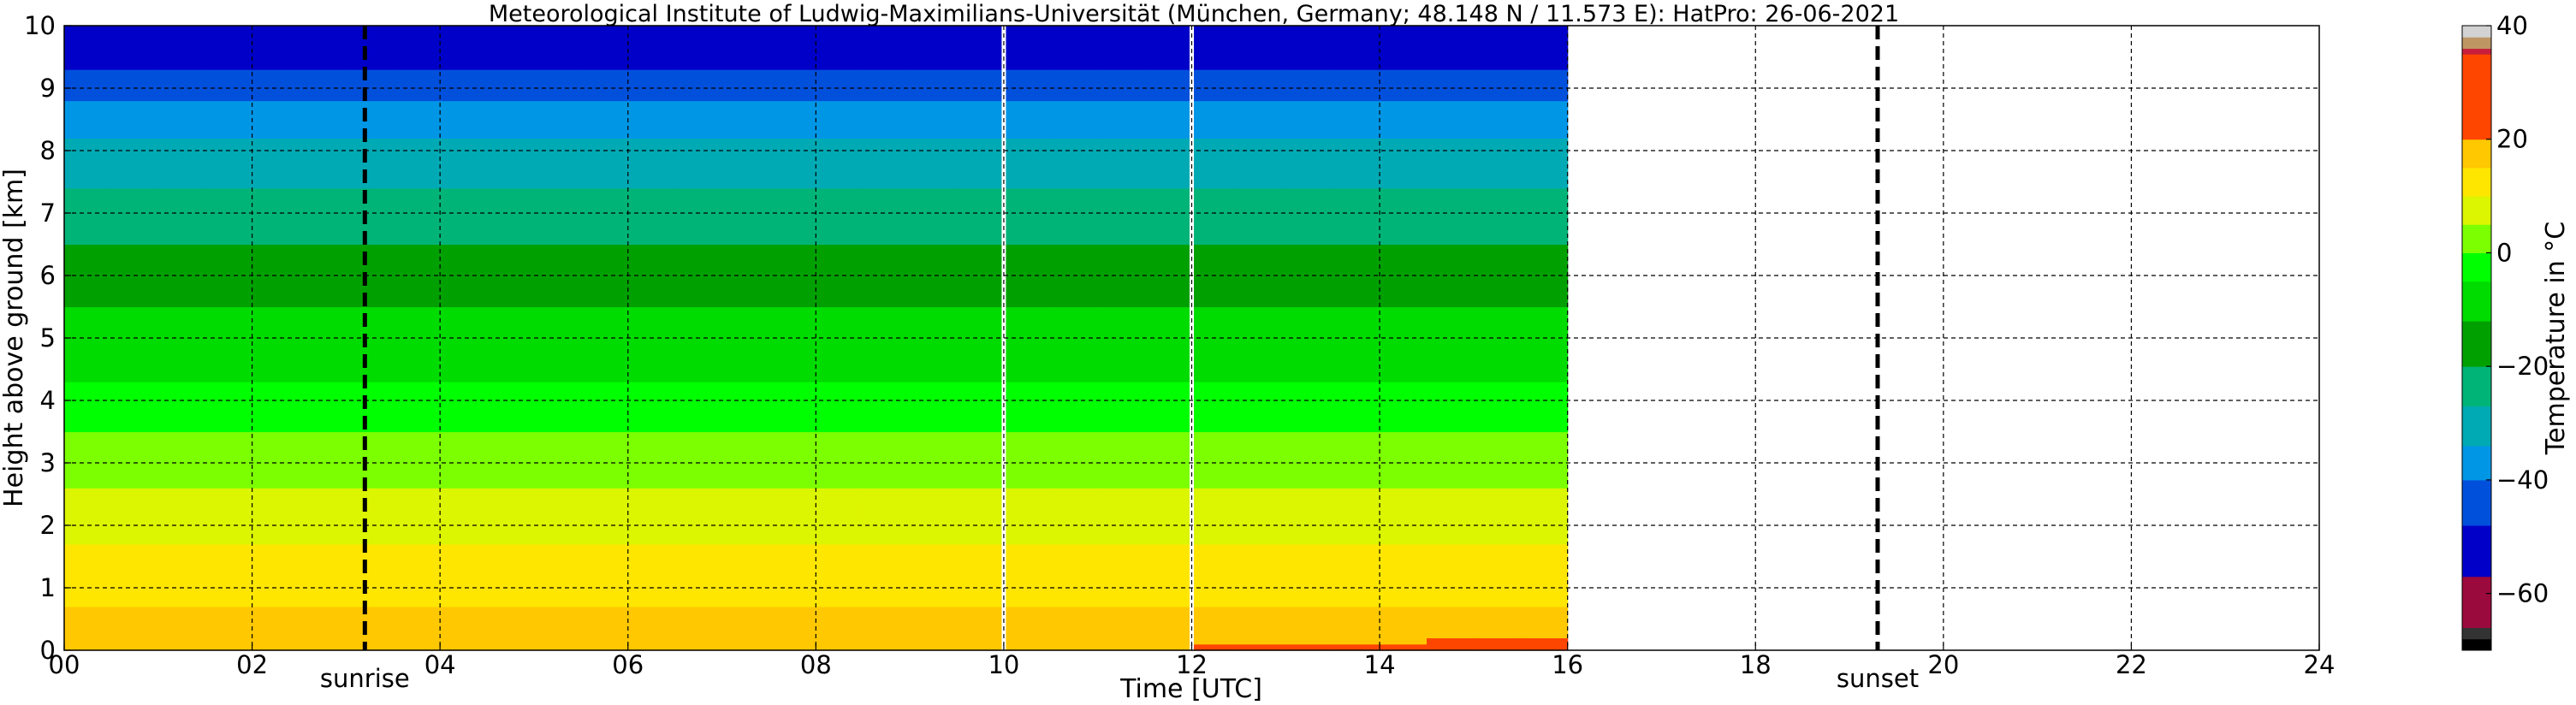 The image size is (2576, 705). I want to click on colorbar-segment, so click(2476, 426).